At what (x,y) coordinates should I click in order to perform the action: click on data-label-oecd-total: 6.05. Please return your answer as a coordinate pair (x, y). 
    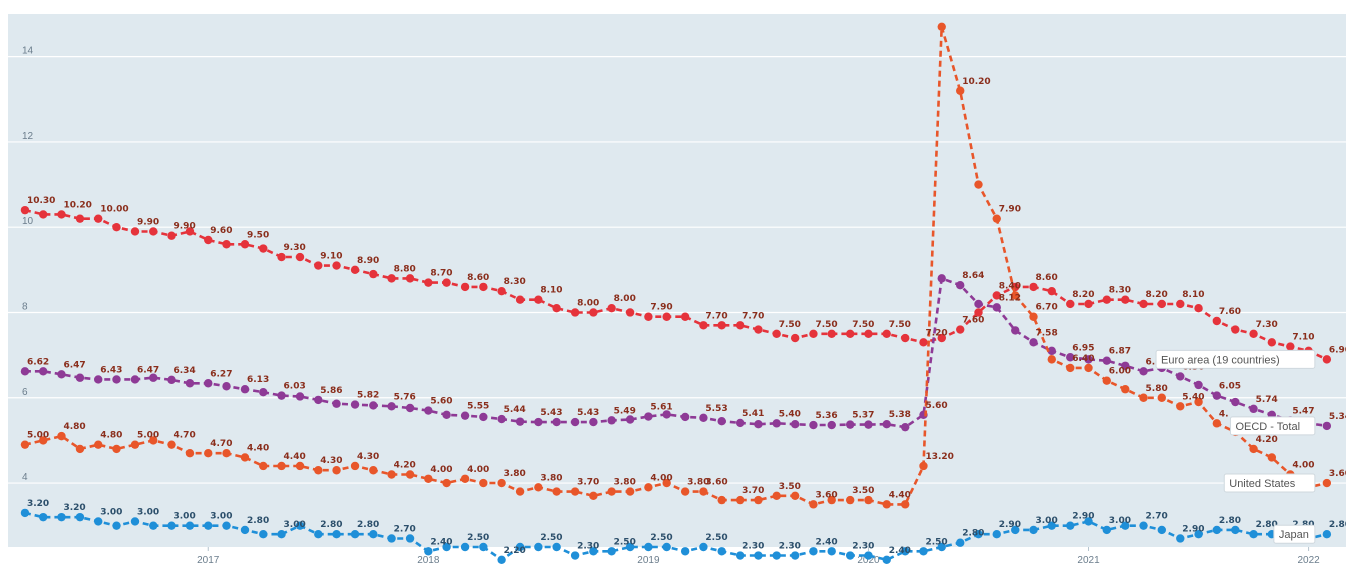
    Looking at the image, I should click on (1230, 387).